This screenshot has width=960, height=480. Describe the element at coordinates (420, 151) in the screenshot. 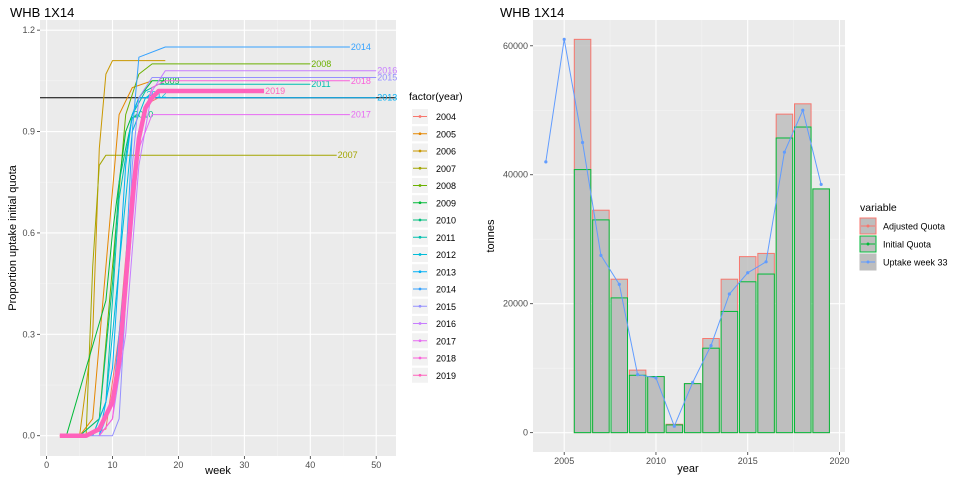

I see `legend-key-point-2006` at that location.